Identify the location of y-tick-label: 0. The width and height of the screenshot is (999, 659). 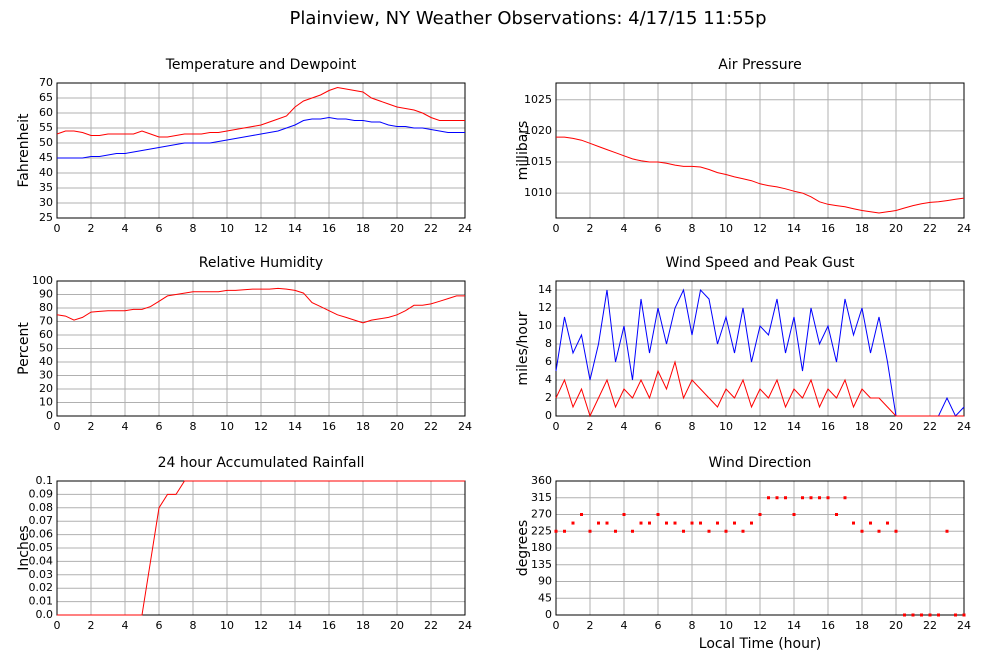
(548, 614).